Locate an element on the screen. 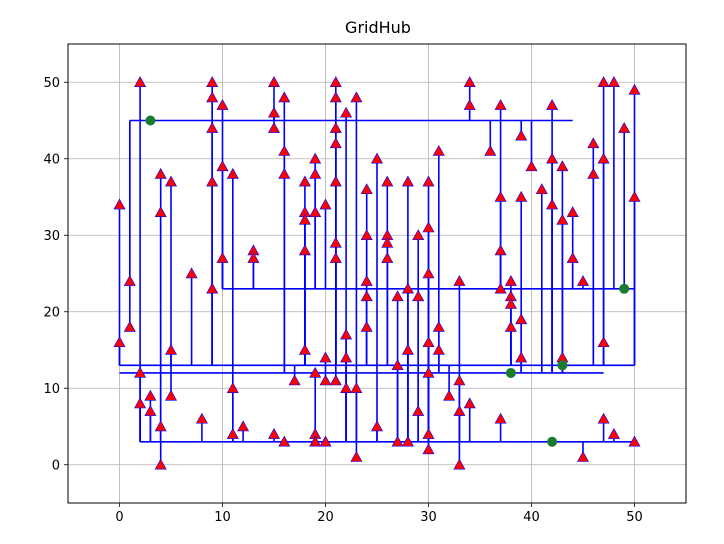  chart-title: GridHub is located at coordinates (378, 27).